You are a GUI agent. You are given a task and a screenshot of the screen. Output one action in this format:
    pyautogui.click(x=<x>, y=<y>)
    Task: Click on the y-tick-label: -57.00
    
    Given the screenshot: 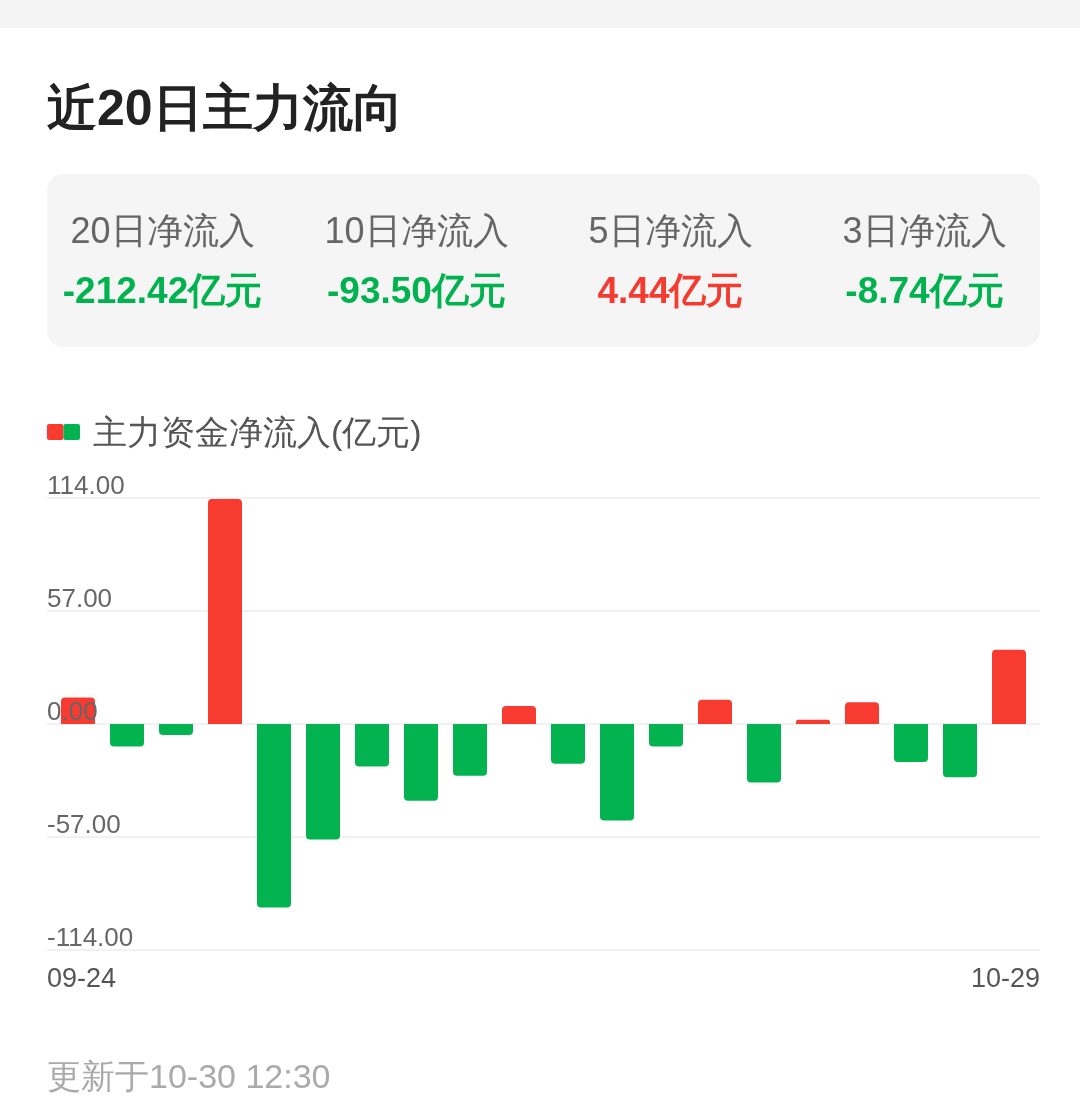 What is the action you would take?
    pyautogui.click(x=84, y=824)
    